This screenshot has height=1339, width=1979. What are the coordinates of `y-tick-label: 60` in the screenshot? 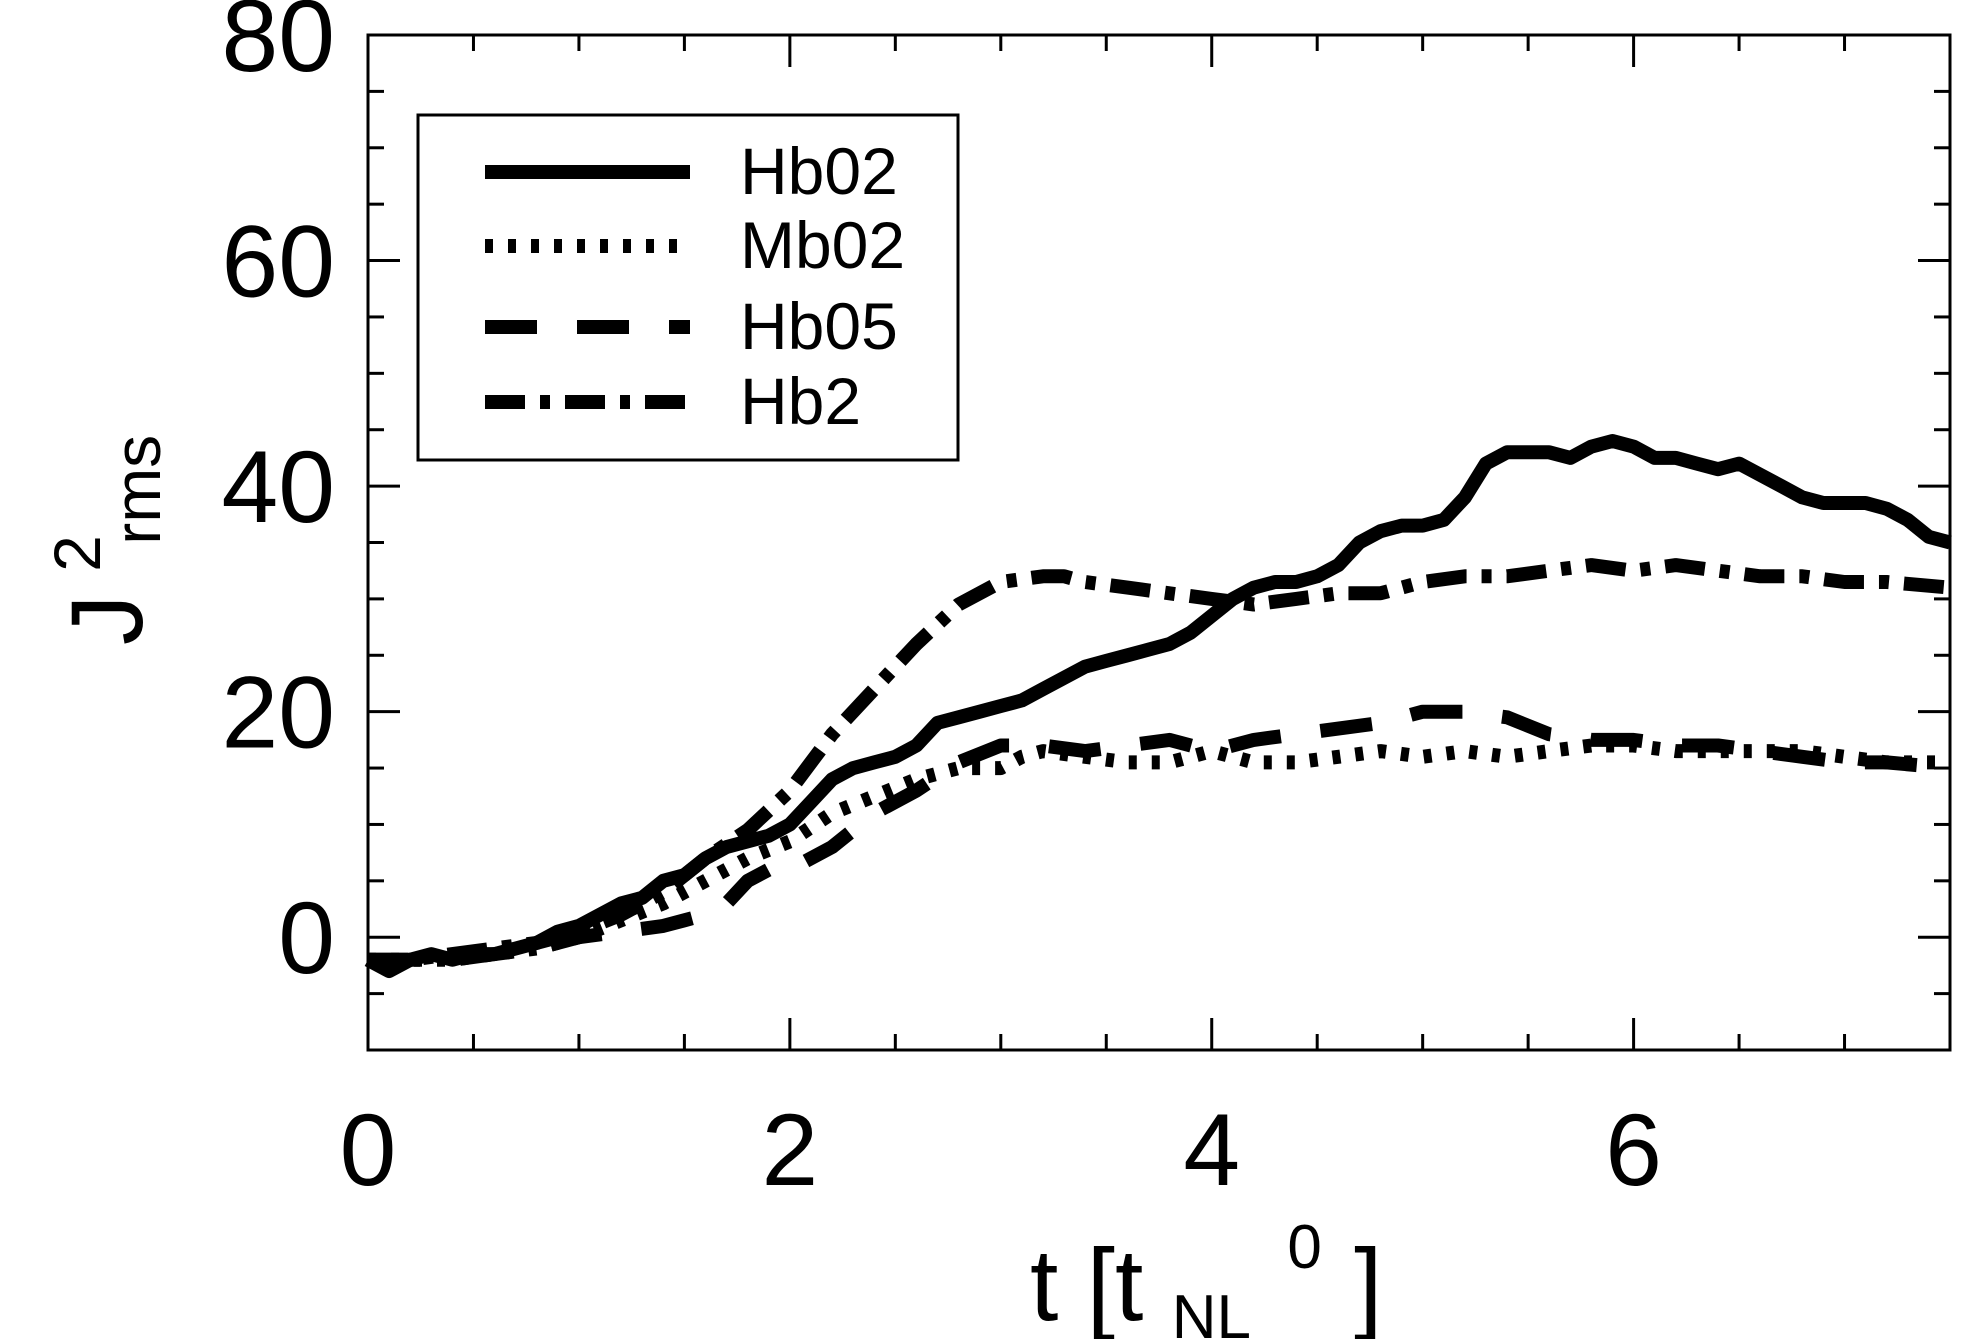 It's located at (278, 262).